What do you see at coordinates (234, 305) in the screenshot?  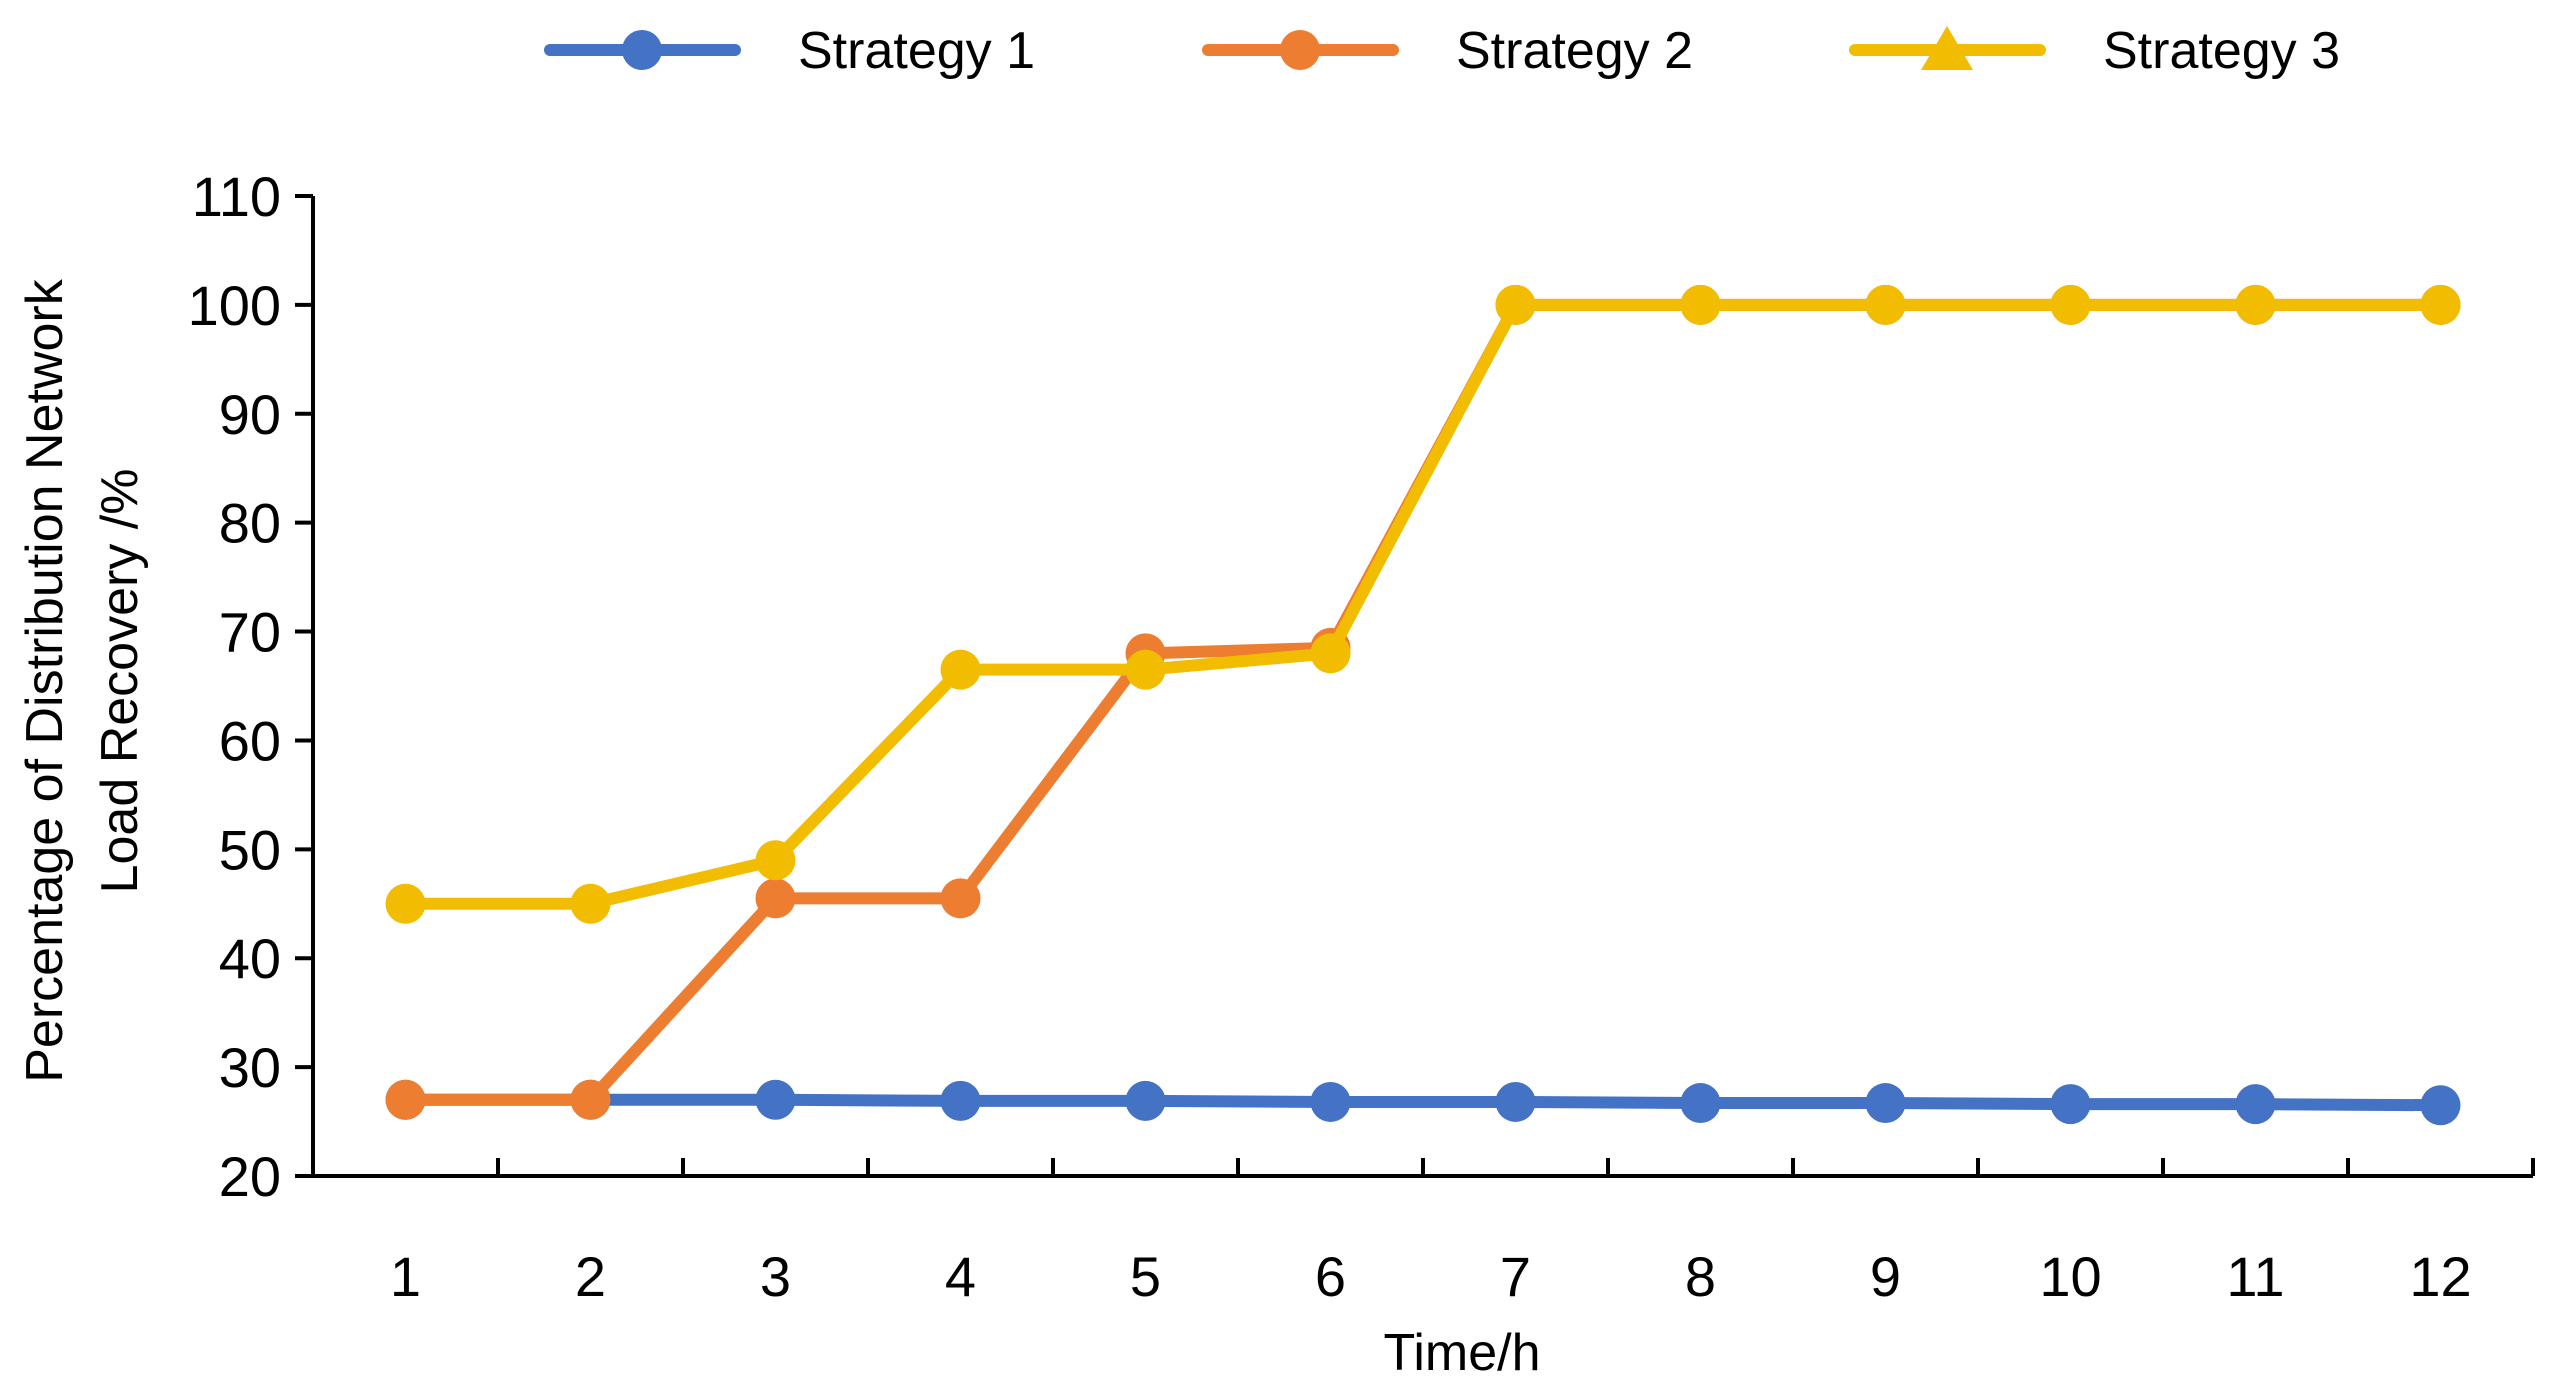 I see `y-tick-label: 100` at bounding box center [234, 305].